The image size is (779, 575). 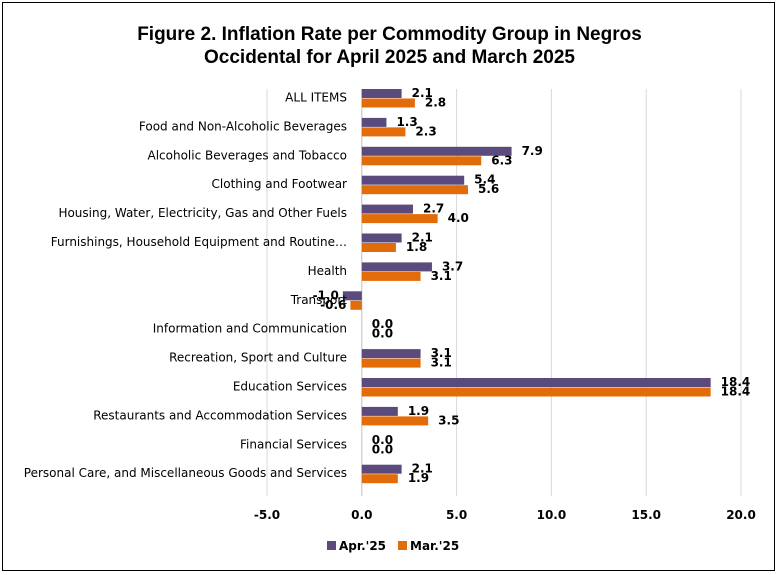 I want to click on category-label: Financial Services, so click(x=293, y=444).